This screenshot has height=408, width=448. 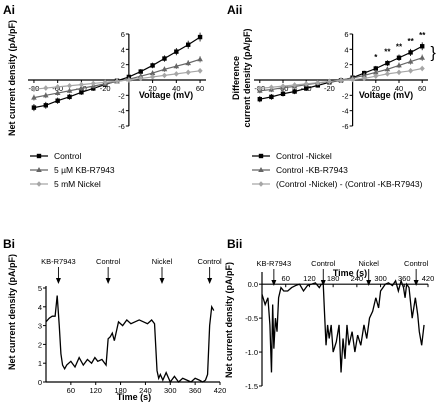 I want to click on bi-trace-line, so click(x=130, y=339).